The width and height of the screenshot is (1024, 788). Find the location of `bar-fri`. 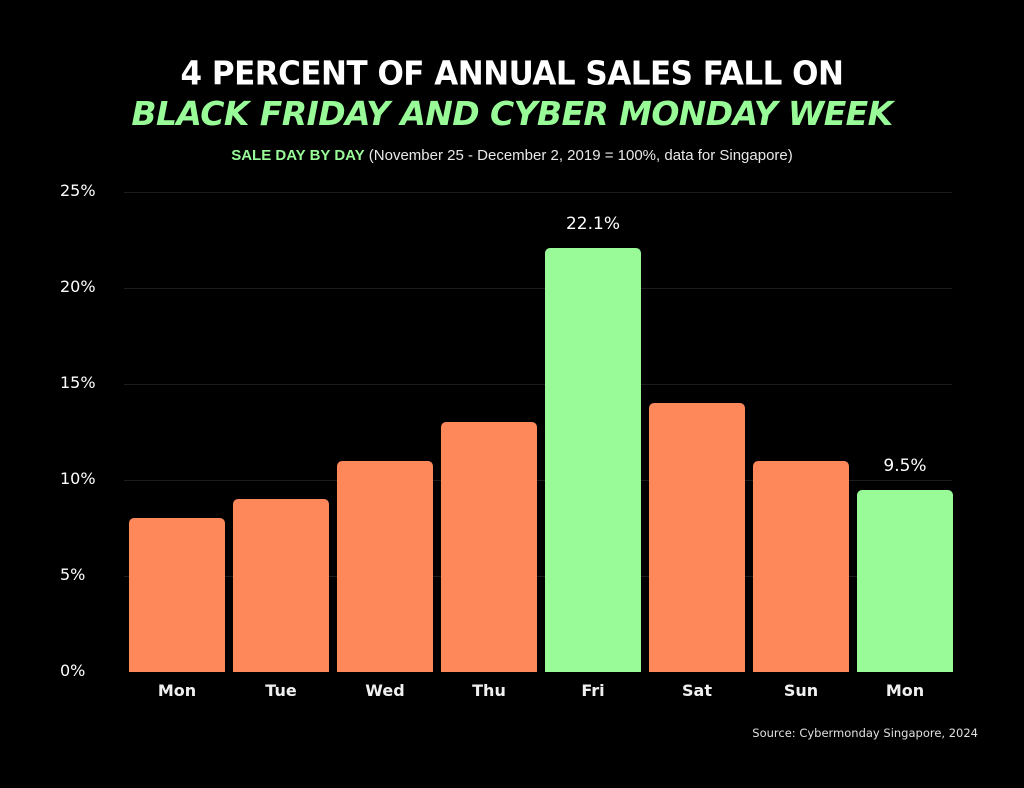

bar-fri is located at coordinates (593, 460).